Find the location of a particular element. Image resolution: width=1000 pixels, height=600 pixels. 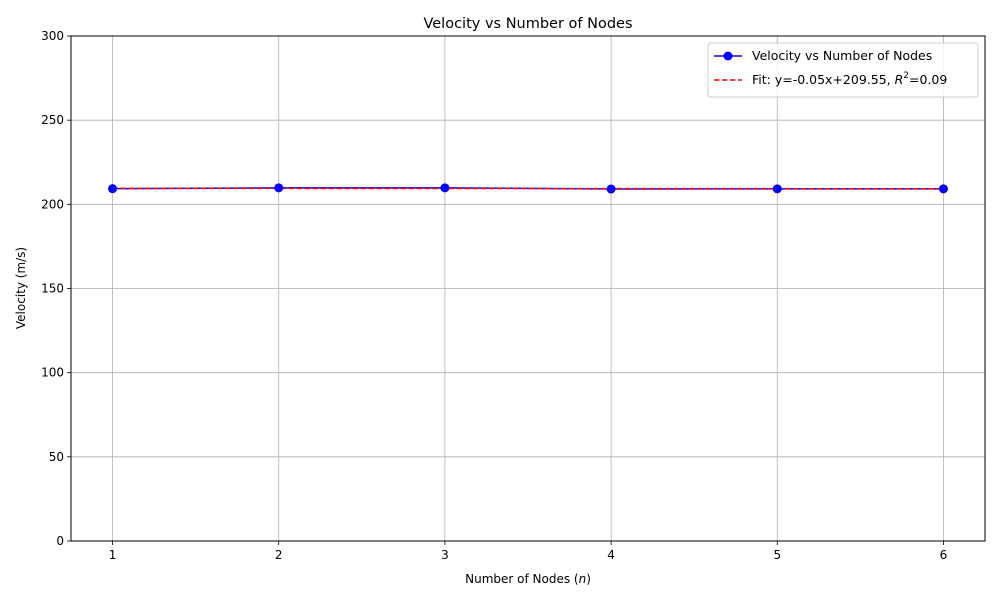

y-tick-label: 300 is located at coordinates (52, 36).